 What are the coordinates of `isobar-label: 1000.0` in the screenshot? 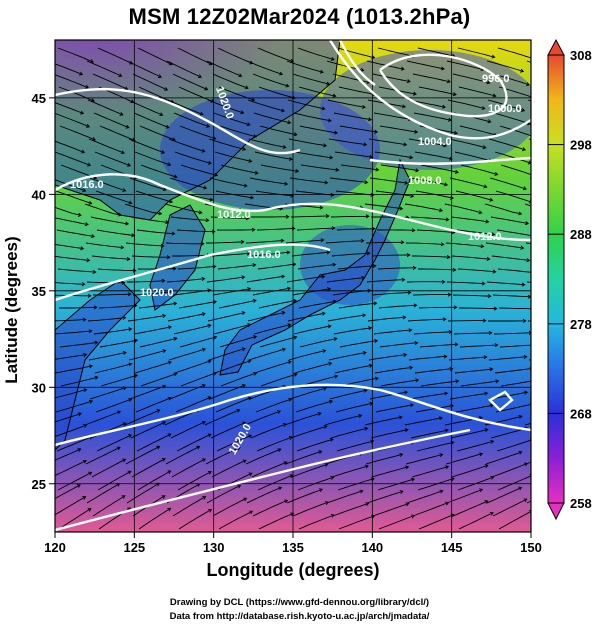 It's located at (505, 109).